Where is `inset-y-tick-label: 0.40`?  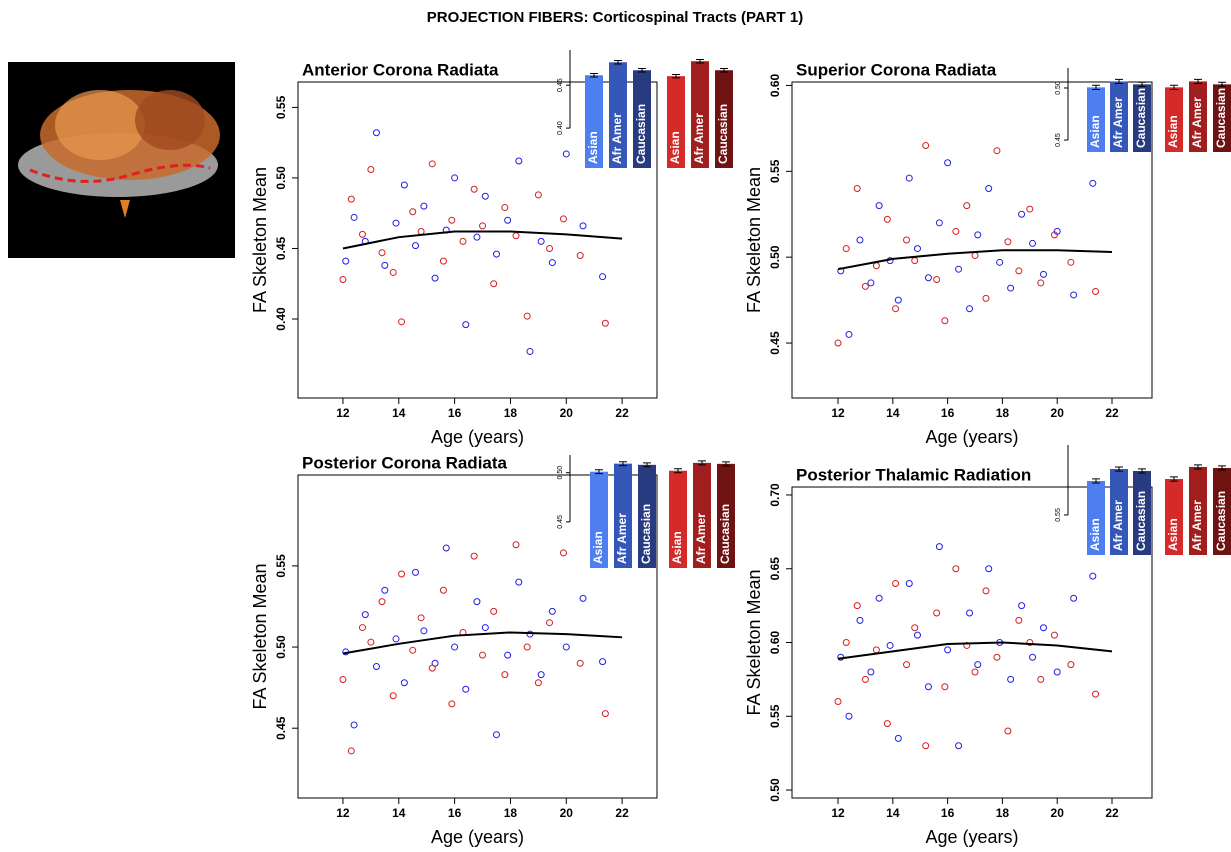
inset-y-tick-label: 0.40 is located at coordinates (560, 128).